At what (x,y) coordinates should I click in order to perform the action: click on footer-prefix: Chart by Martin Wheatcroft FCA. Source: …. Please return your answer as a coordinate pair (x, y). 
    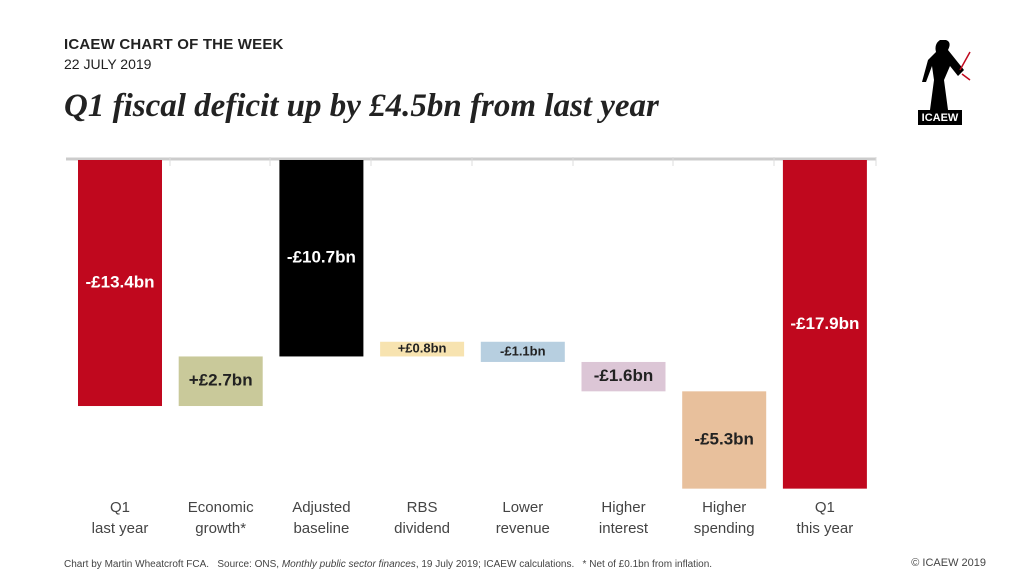
    Looking at the image, I should click on (173, 564).